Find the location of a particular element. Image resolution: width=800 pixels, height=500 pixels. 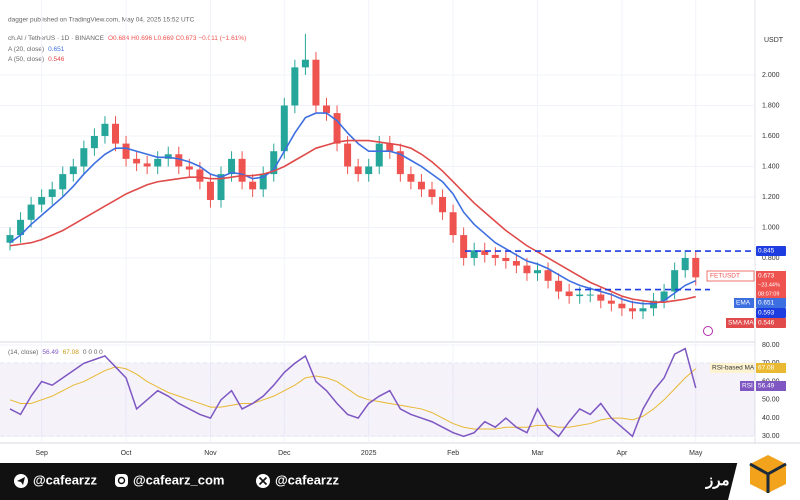

series-tag: SMA:MA is located at coordinates (741, 323).